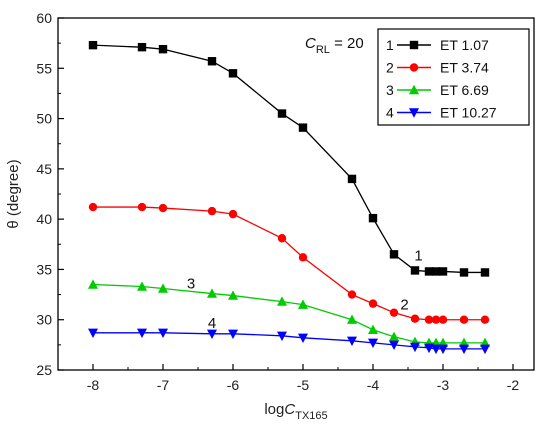 Image resolution: width=550 pixels, height=436 pixels. What do you see at coordinates (323, 50) in the screenshot?
I see `crl-label-sub: RL` at bounding box center [323, 50].